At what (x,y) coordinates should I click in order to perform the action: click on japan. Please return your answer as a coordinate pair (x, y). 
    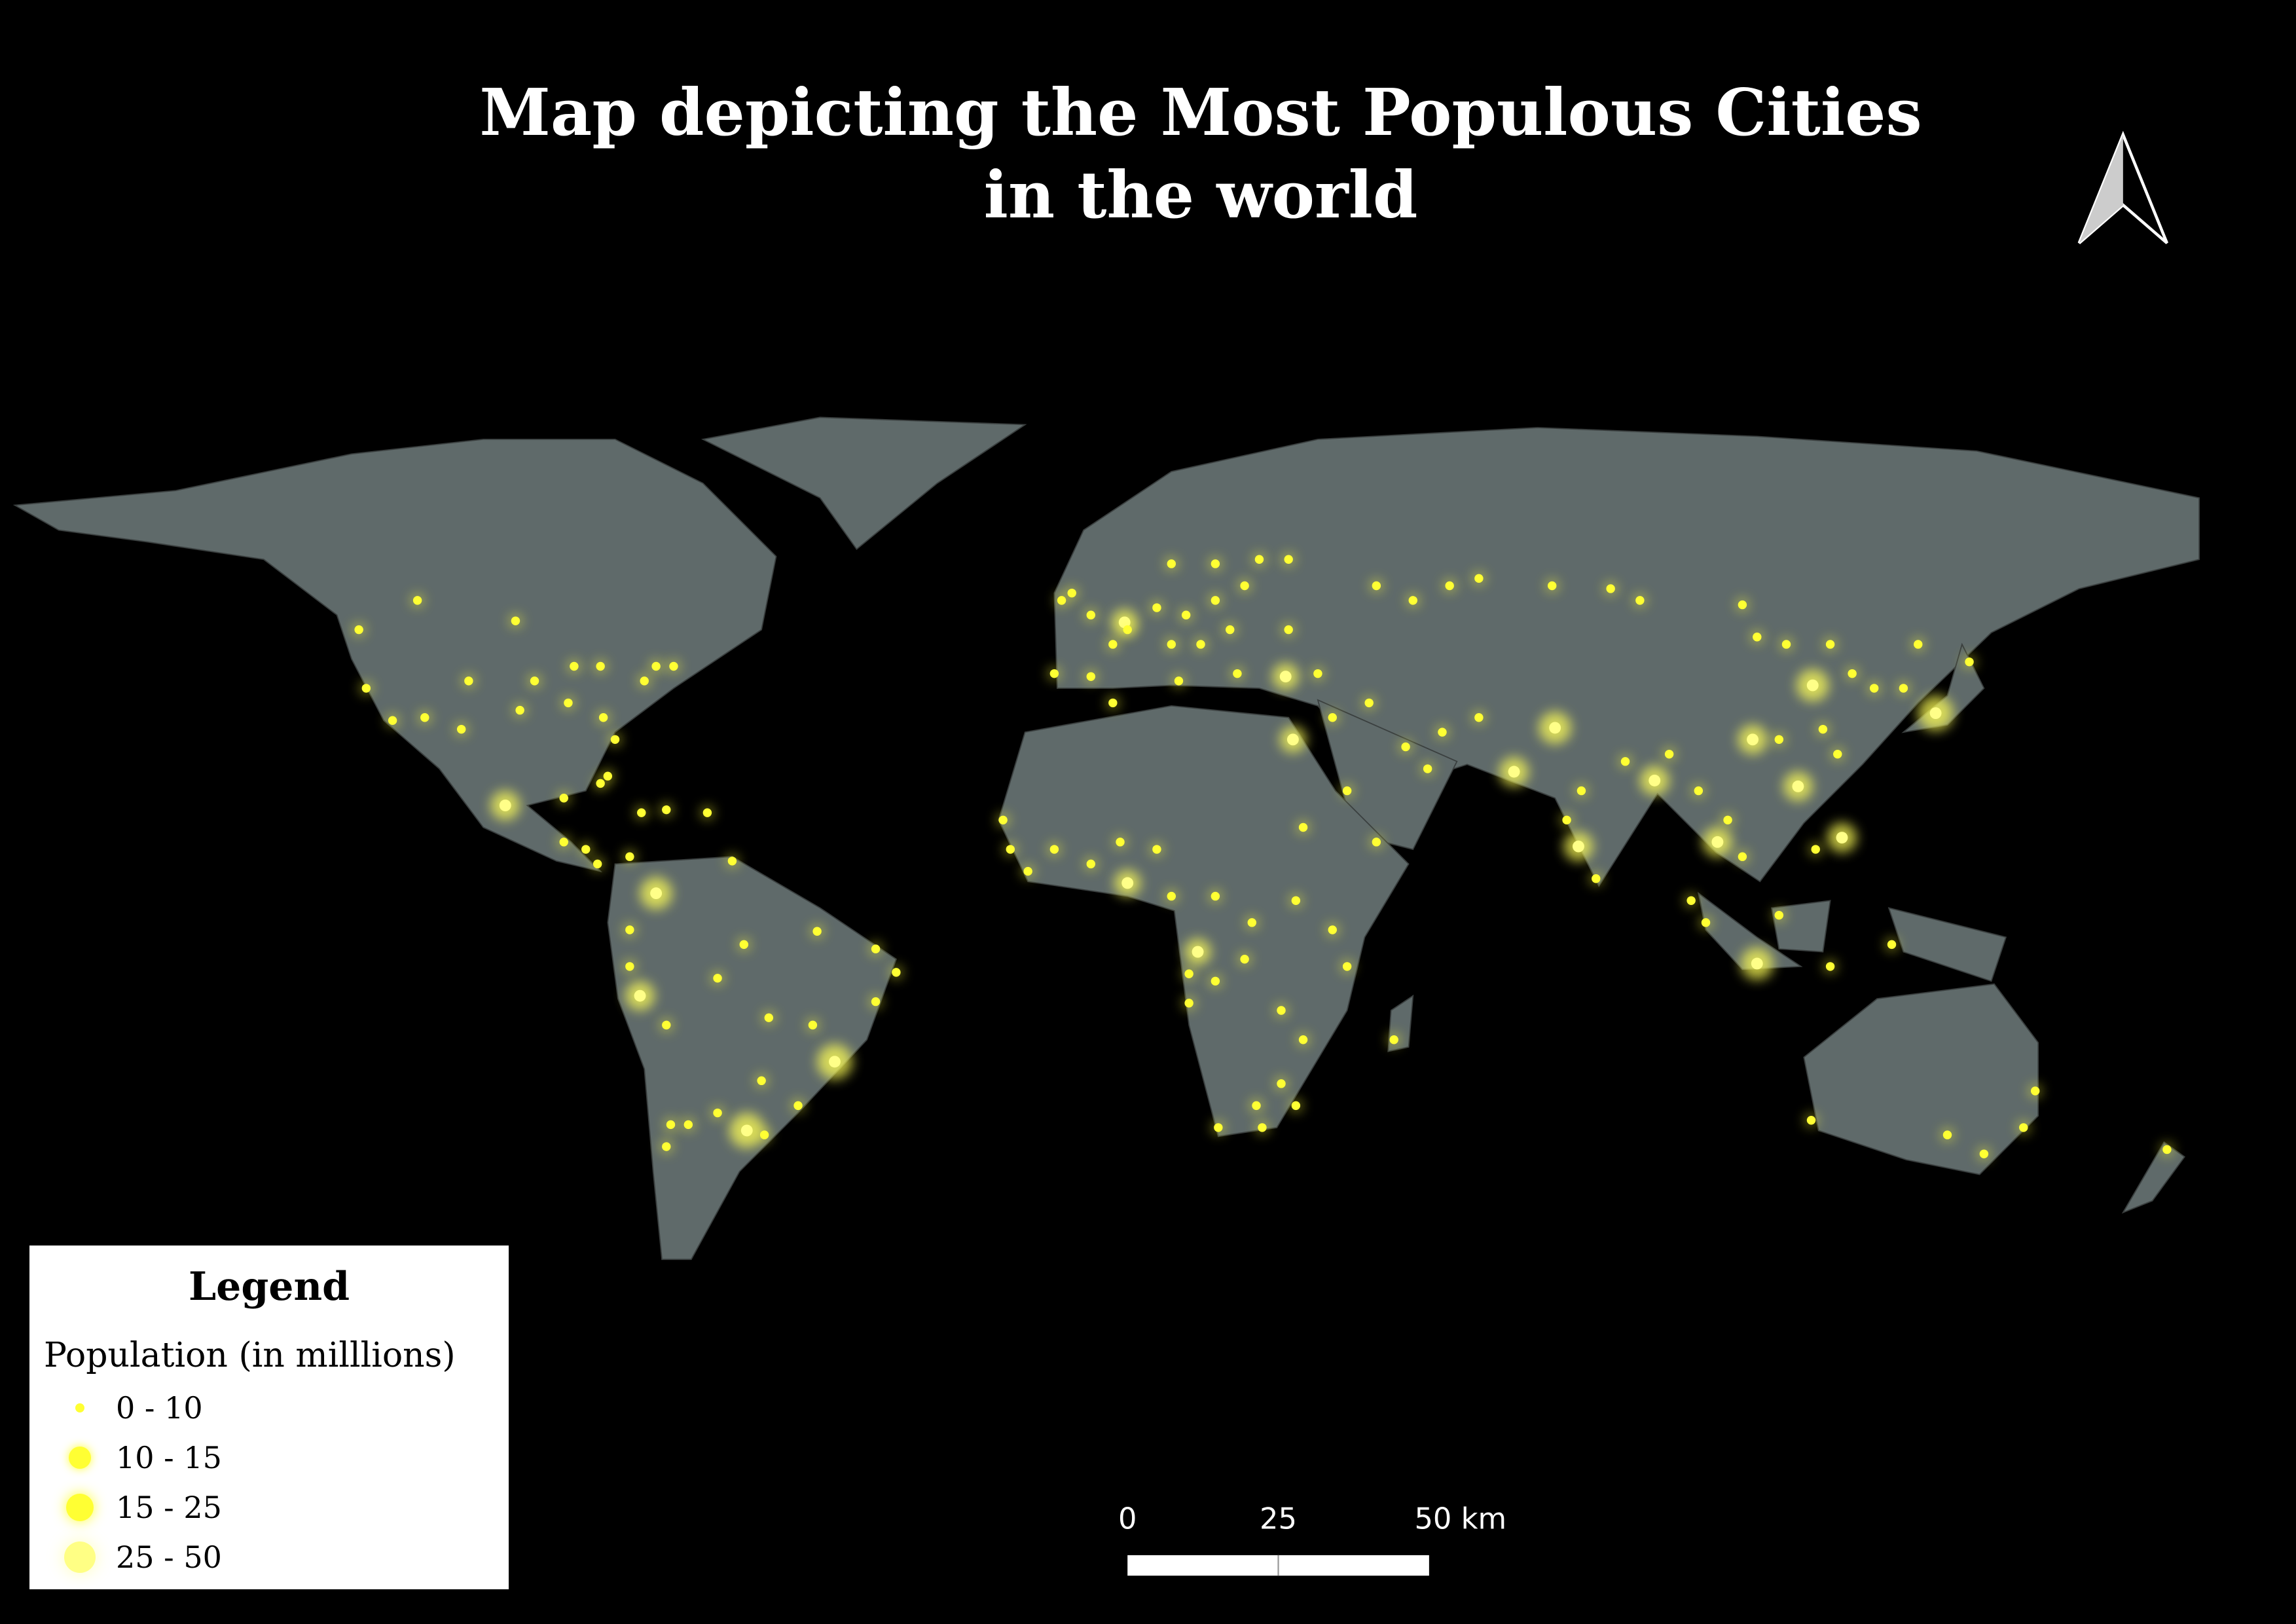
    Looking at the image, I should click on (1943, 687).